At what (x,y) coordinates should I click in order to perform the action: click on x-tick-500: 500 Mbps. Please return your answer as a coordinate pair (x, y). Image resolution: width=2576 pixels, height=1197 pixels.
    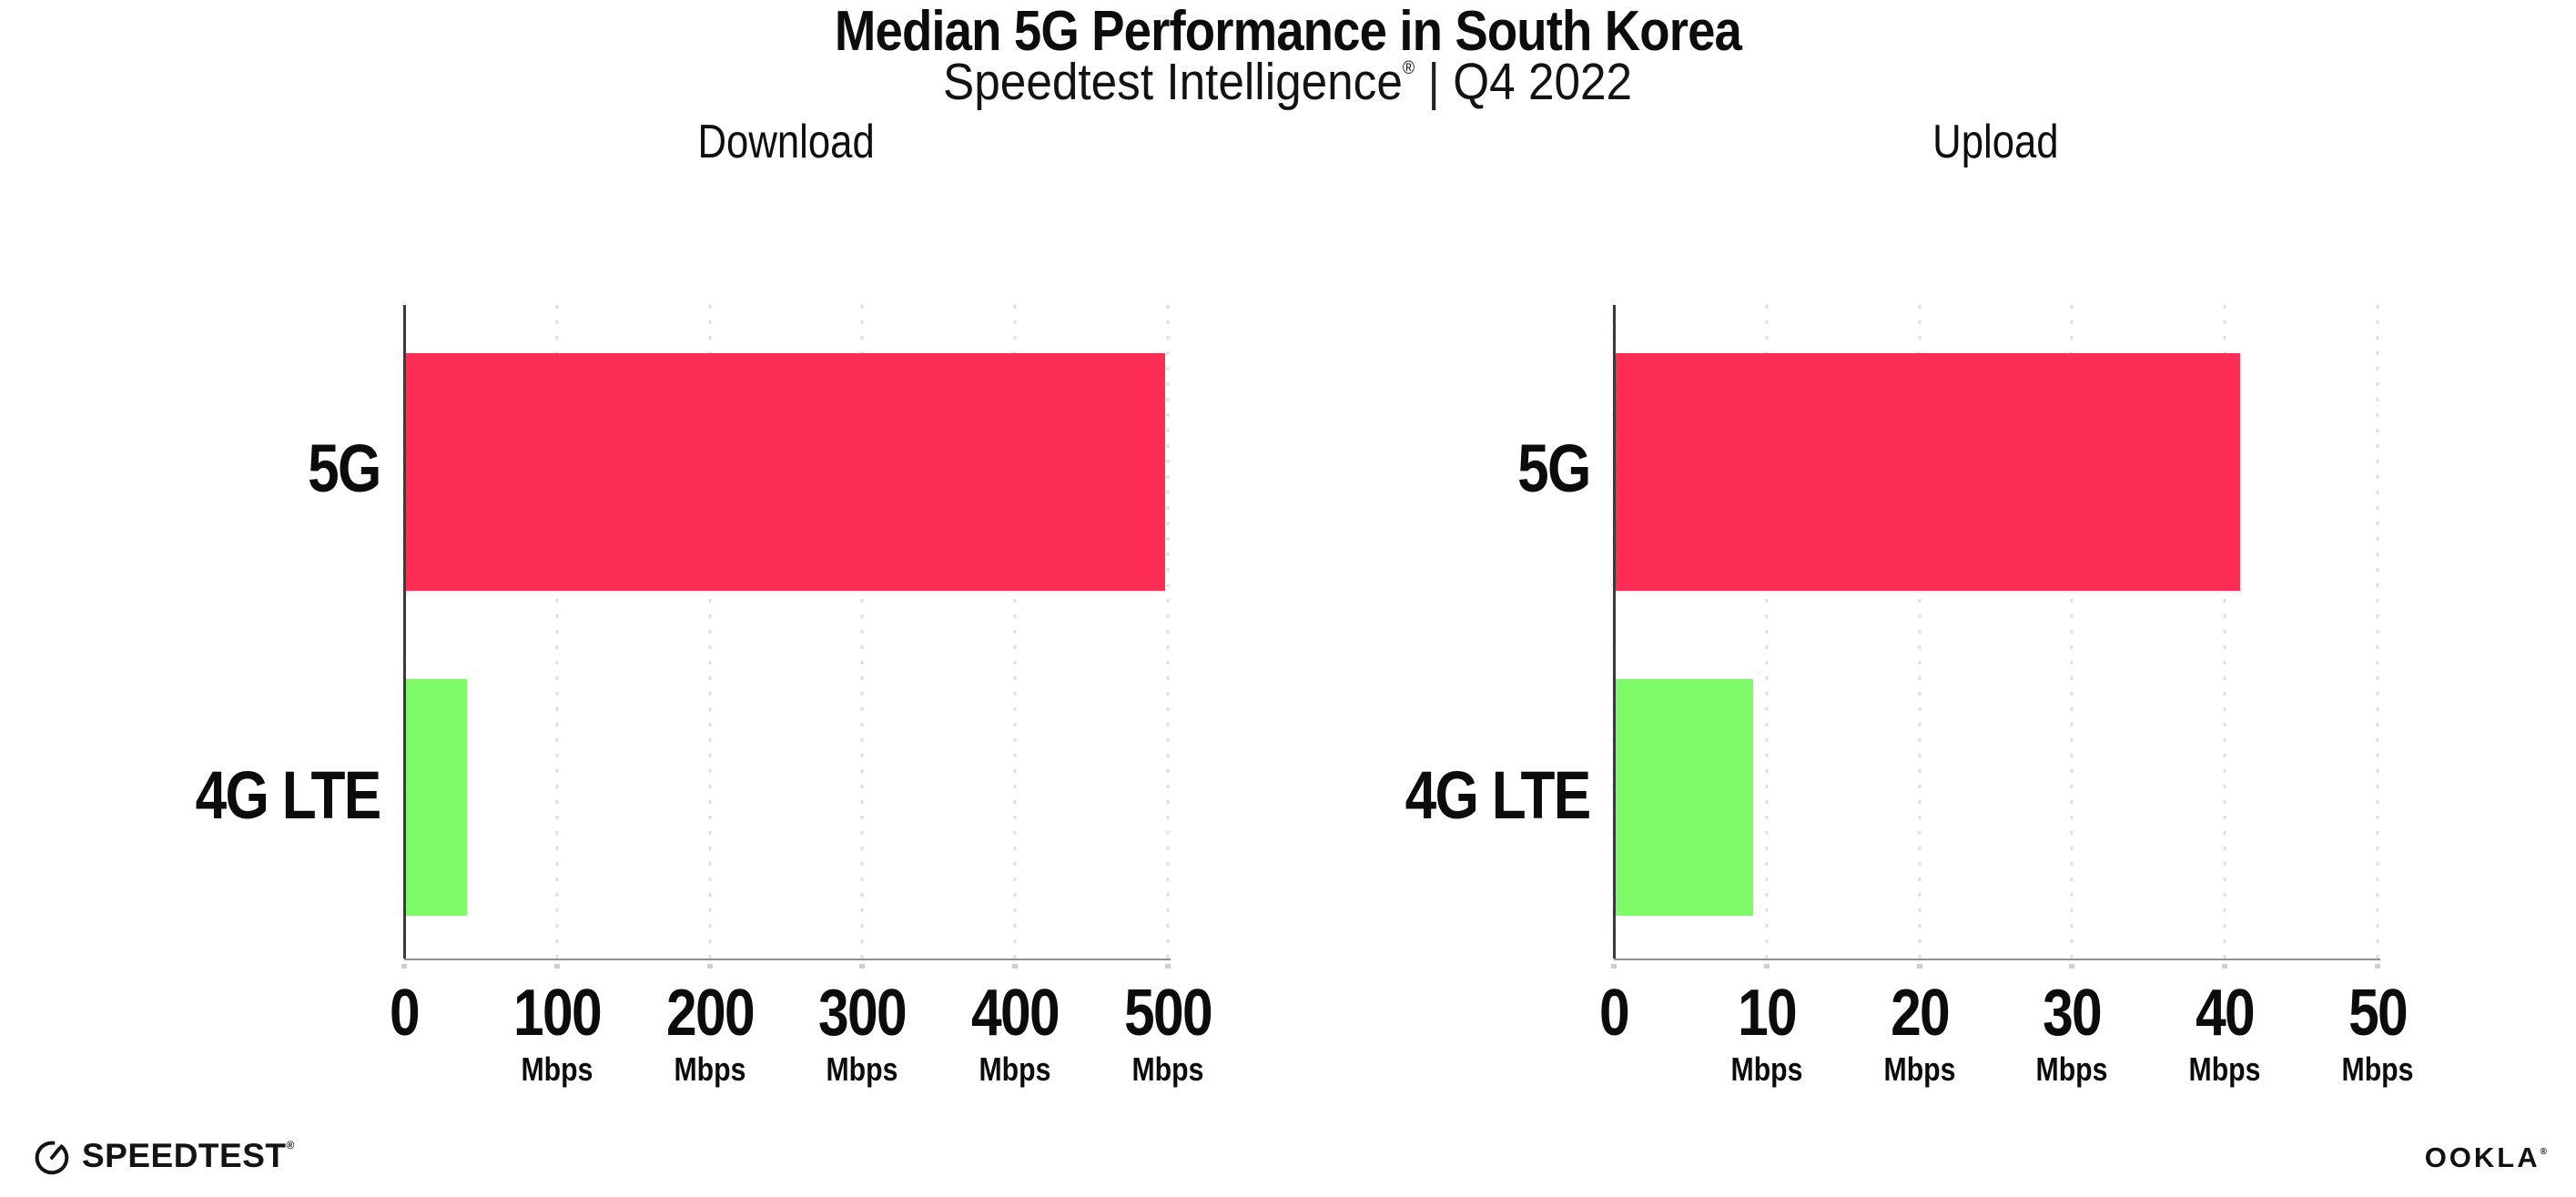
    Looking at the image, I should click on (1168, 1033).